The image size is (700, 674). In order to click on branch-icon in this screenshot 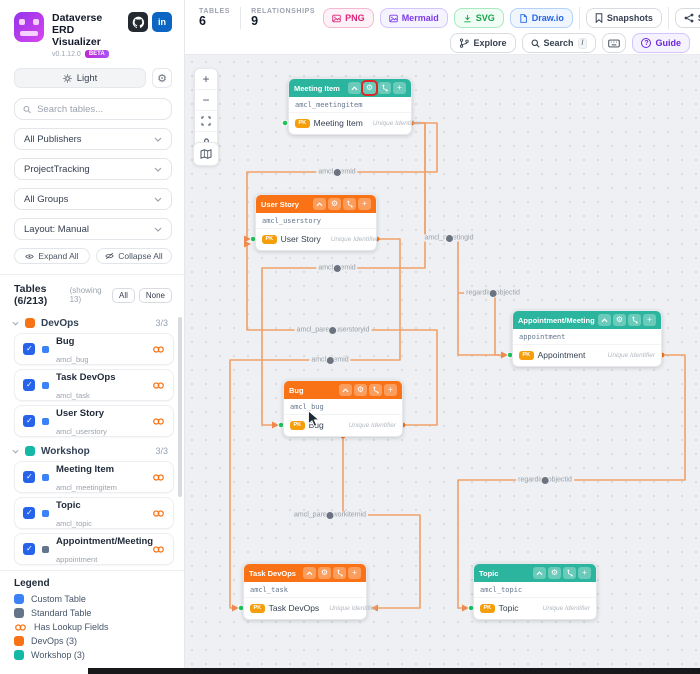, I will do `click(465, 43)`.